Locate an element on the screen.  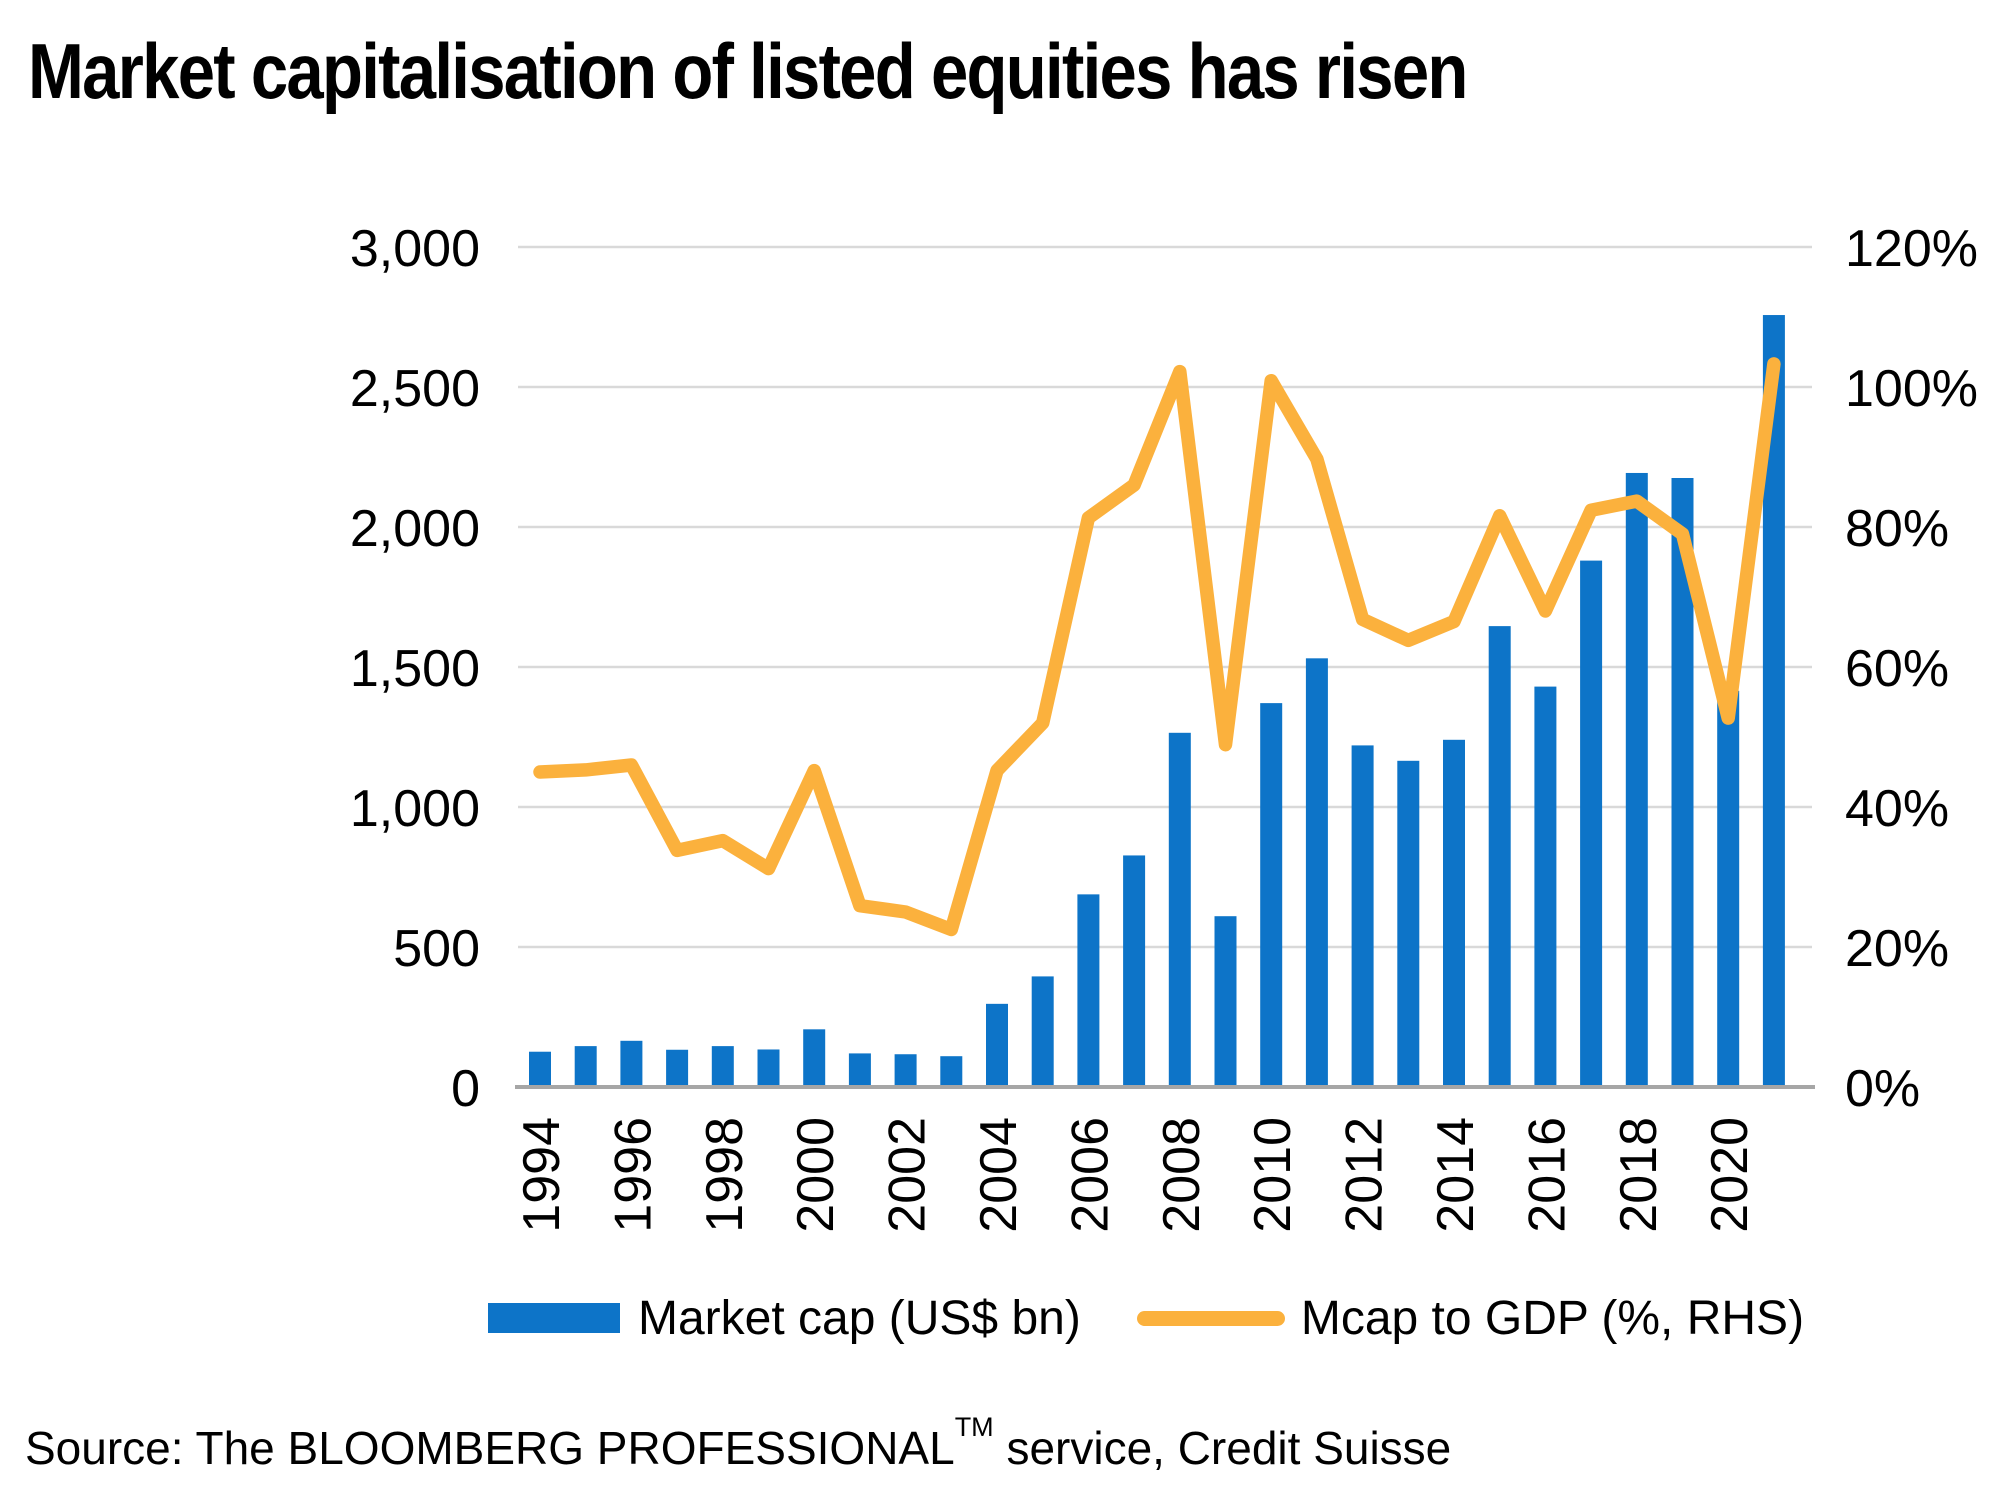
x-axis-tick-2010: 2010 is located at coordinates (1273, 1175).